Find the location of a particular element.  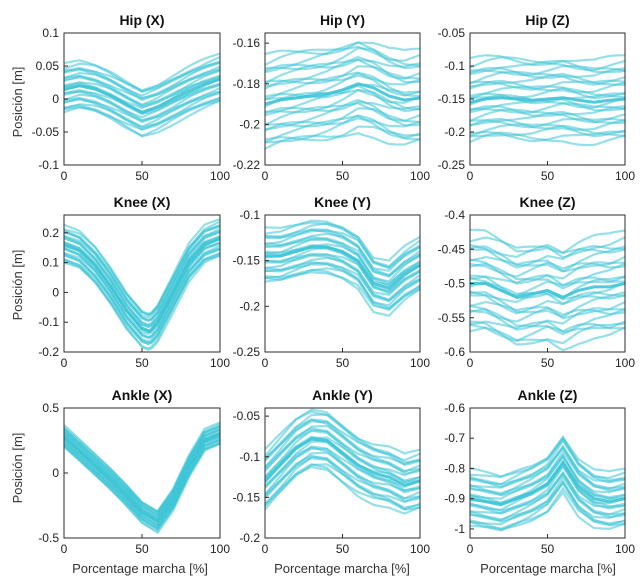

y-tick-label: -0.22 is located at coordinates (247, 165).